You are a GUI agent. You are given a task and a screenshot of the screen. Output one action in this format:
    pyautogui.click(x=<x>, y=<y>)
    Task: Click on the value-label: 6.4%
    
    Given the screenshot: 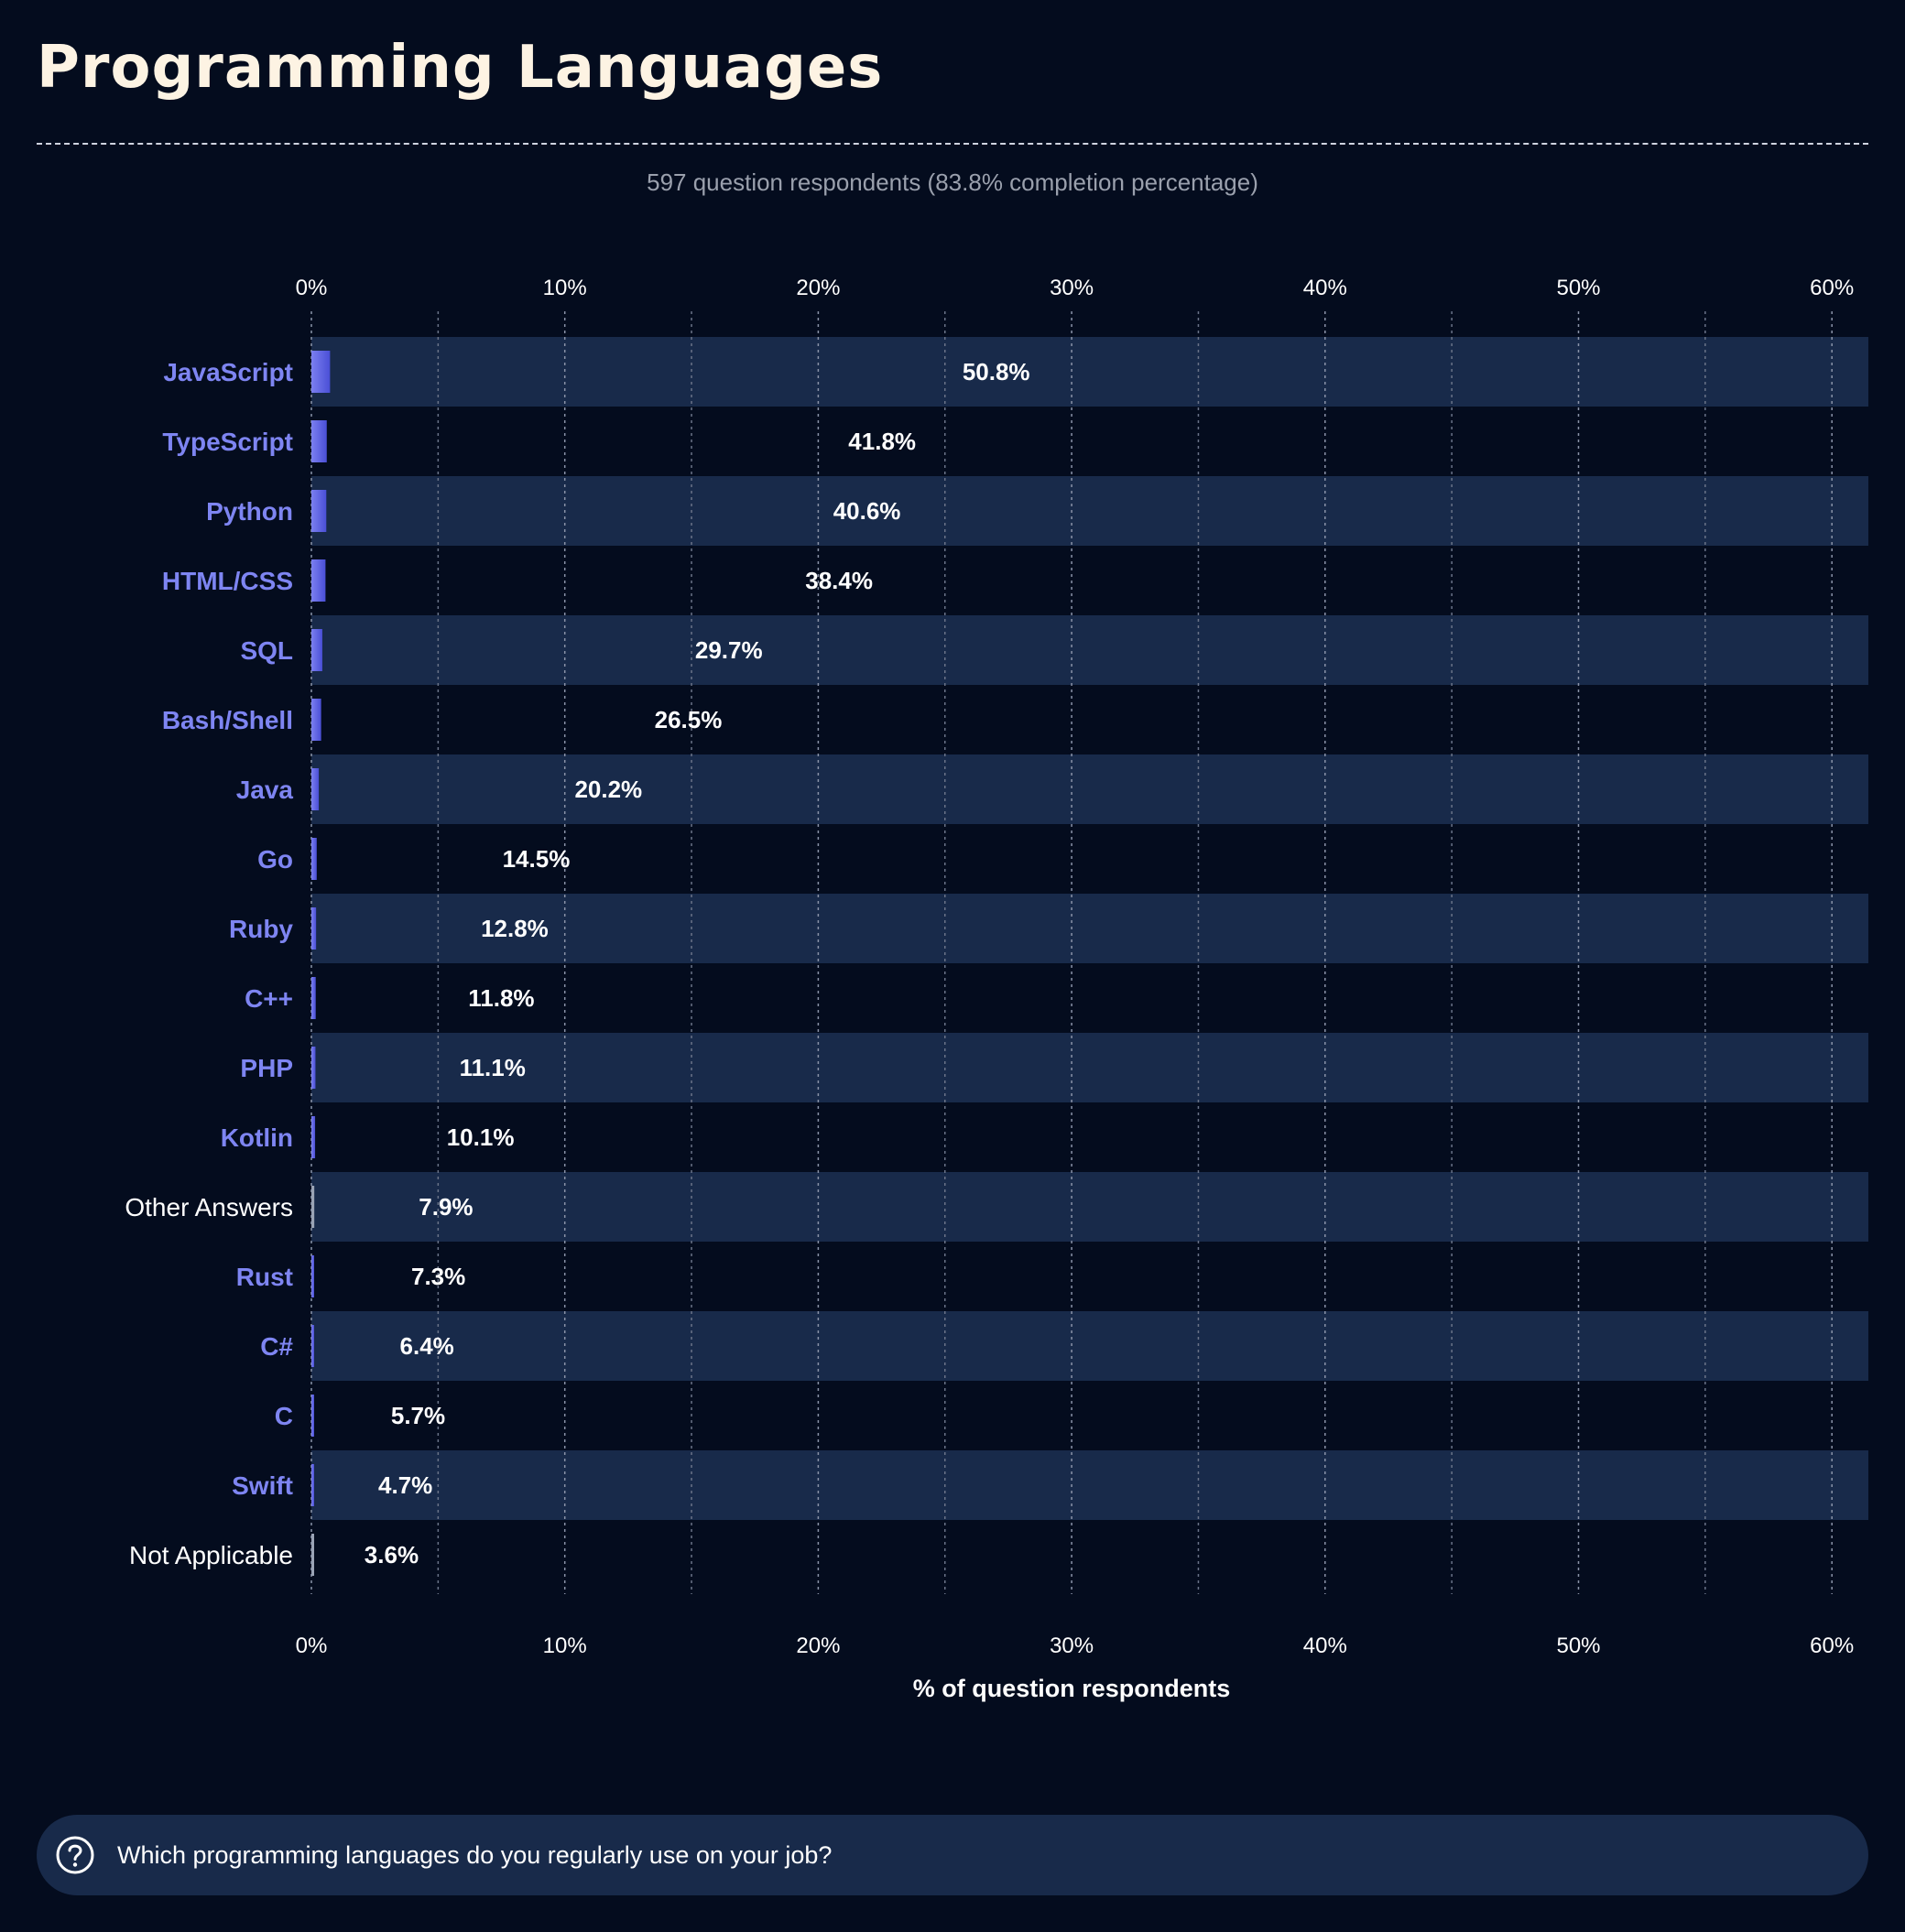 What is the action you would take?
    pyautogui.click(x=427, y=1346)
    